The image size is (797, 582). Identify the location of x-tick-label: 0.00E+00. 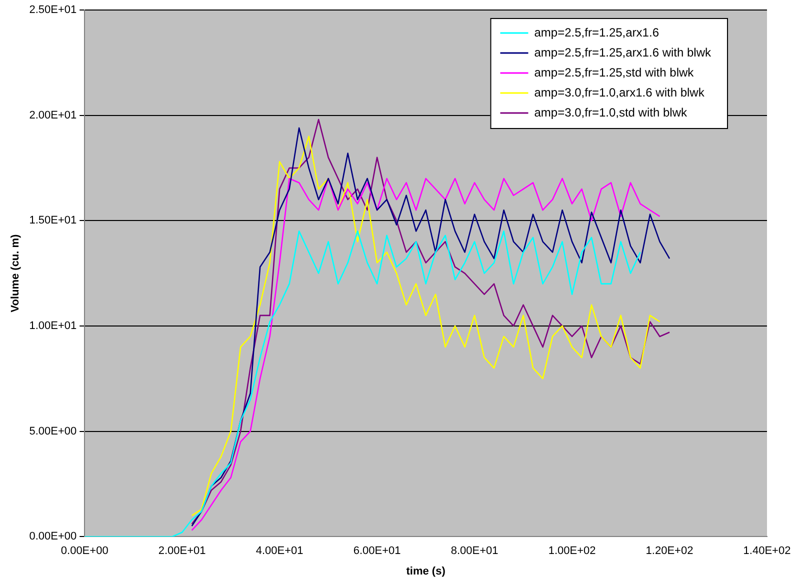
(84, 551).